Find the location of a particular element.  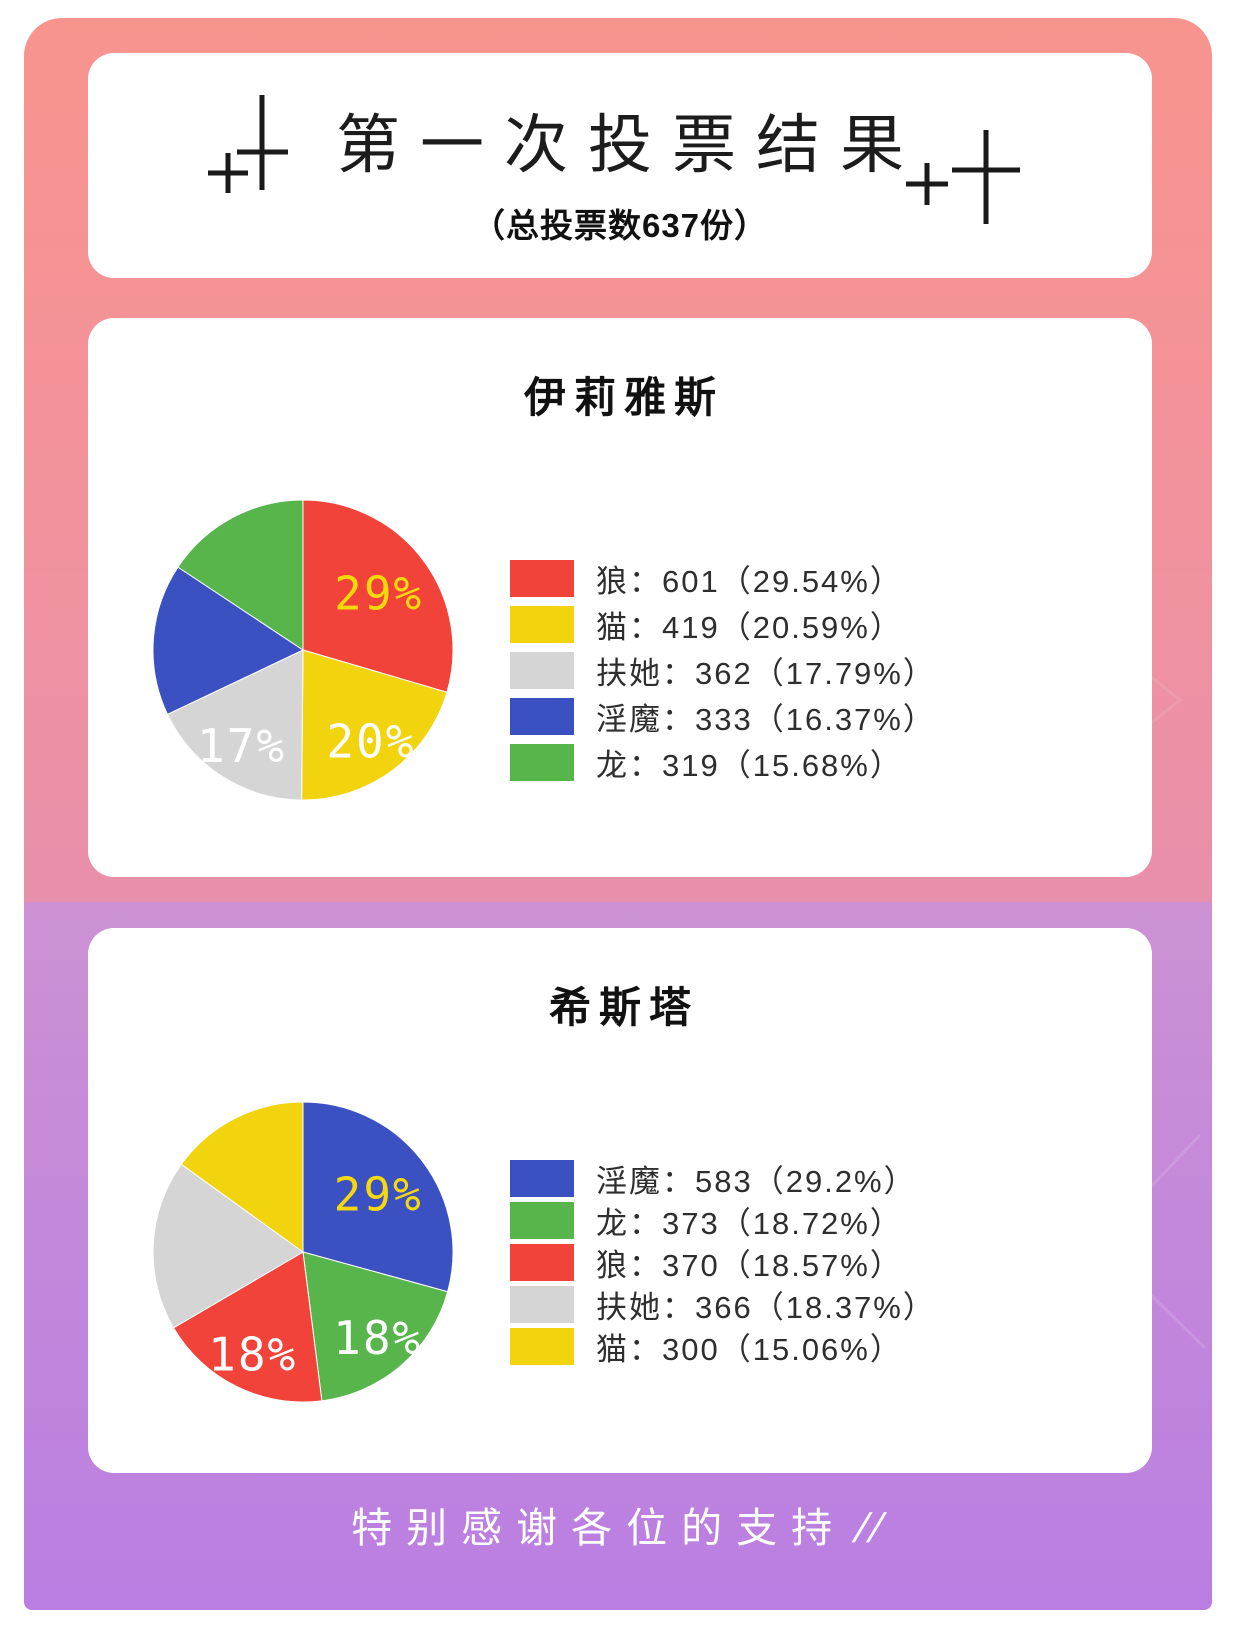

legend-row-扶她: 扶她：362（17.79%） is located at coordinates (723, 671).